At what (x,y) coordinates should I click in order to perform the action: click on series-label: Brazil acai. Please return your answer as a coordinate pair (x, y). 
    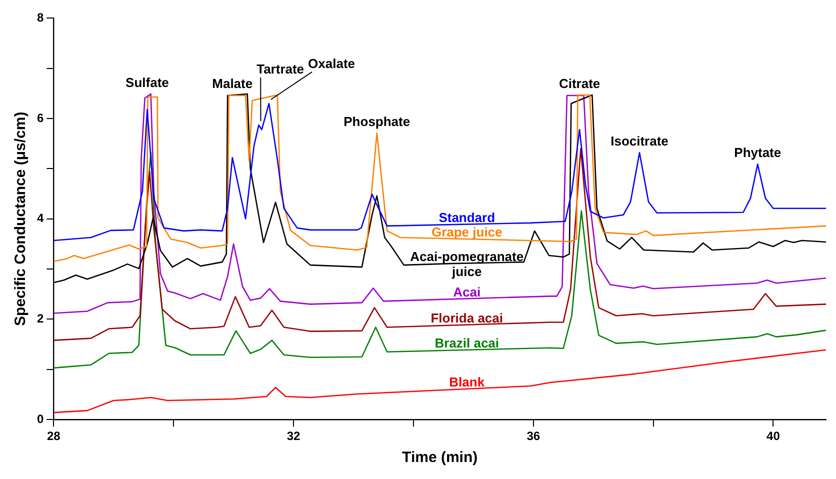
    Looking at the image, I should click on (467, 342).